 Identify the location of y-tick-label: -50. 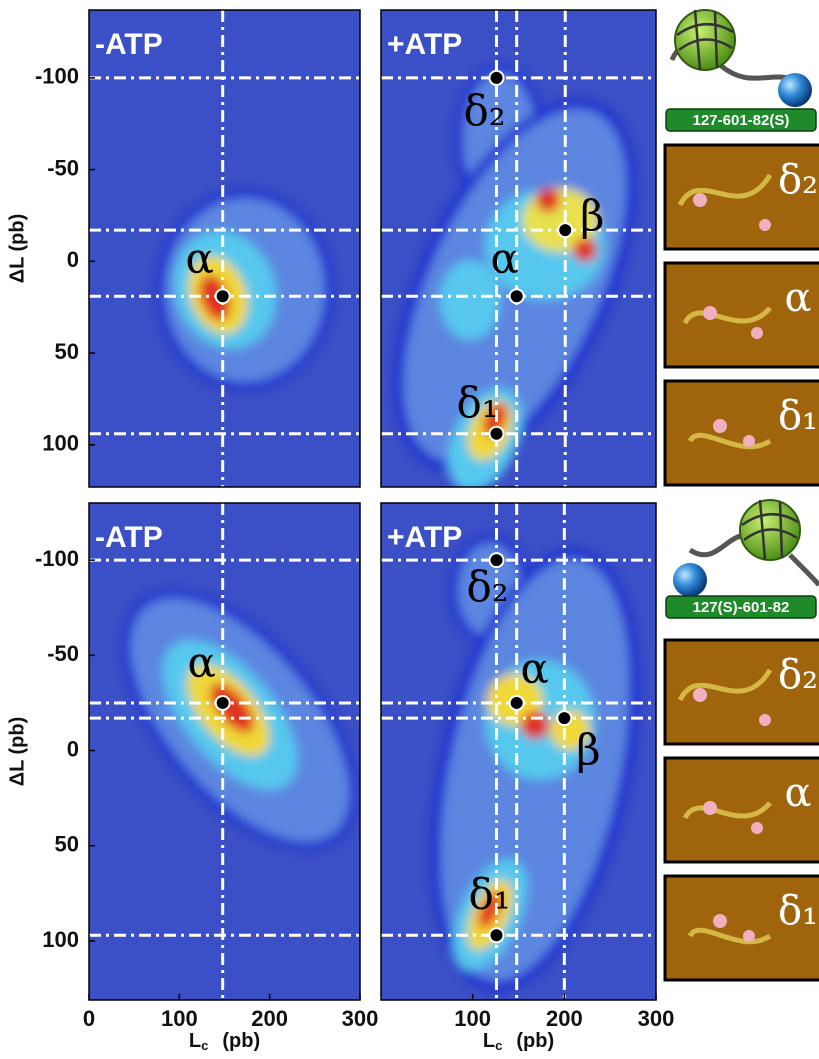
(63, 653).